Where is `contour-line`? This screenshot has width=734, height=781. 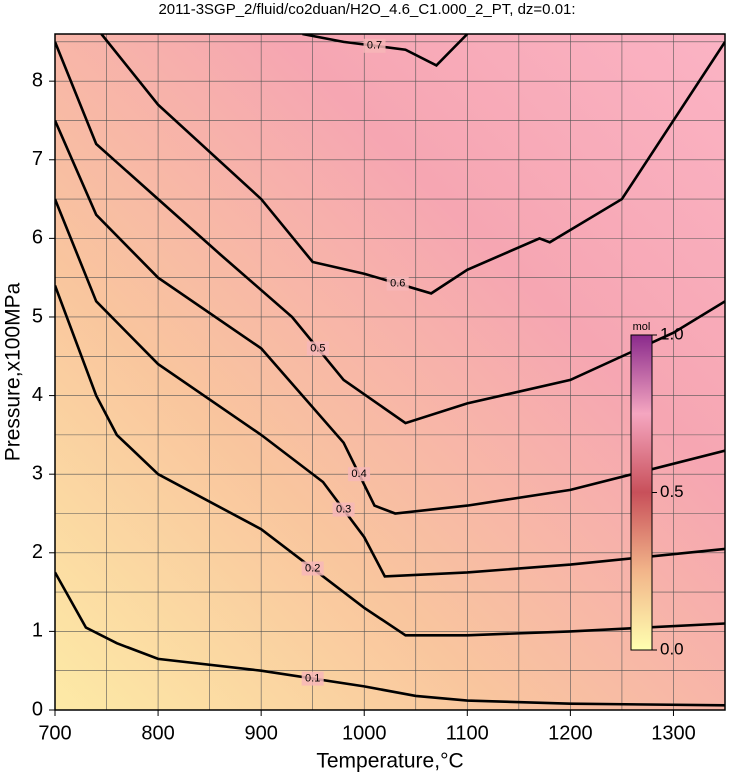 contour-line is located at coordinates (385, 50).